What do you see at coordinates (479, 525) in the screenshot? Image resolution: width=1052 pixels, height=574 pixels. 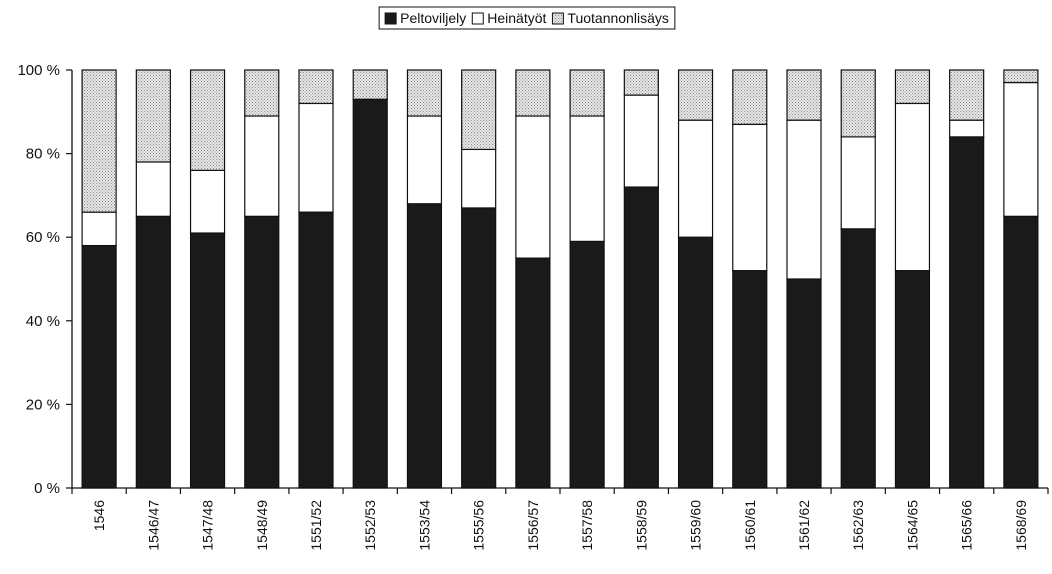 I see `x-tick-label-1555-56: 1555/56` at bounding box center [479, 525].